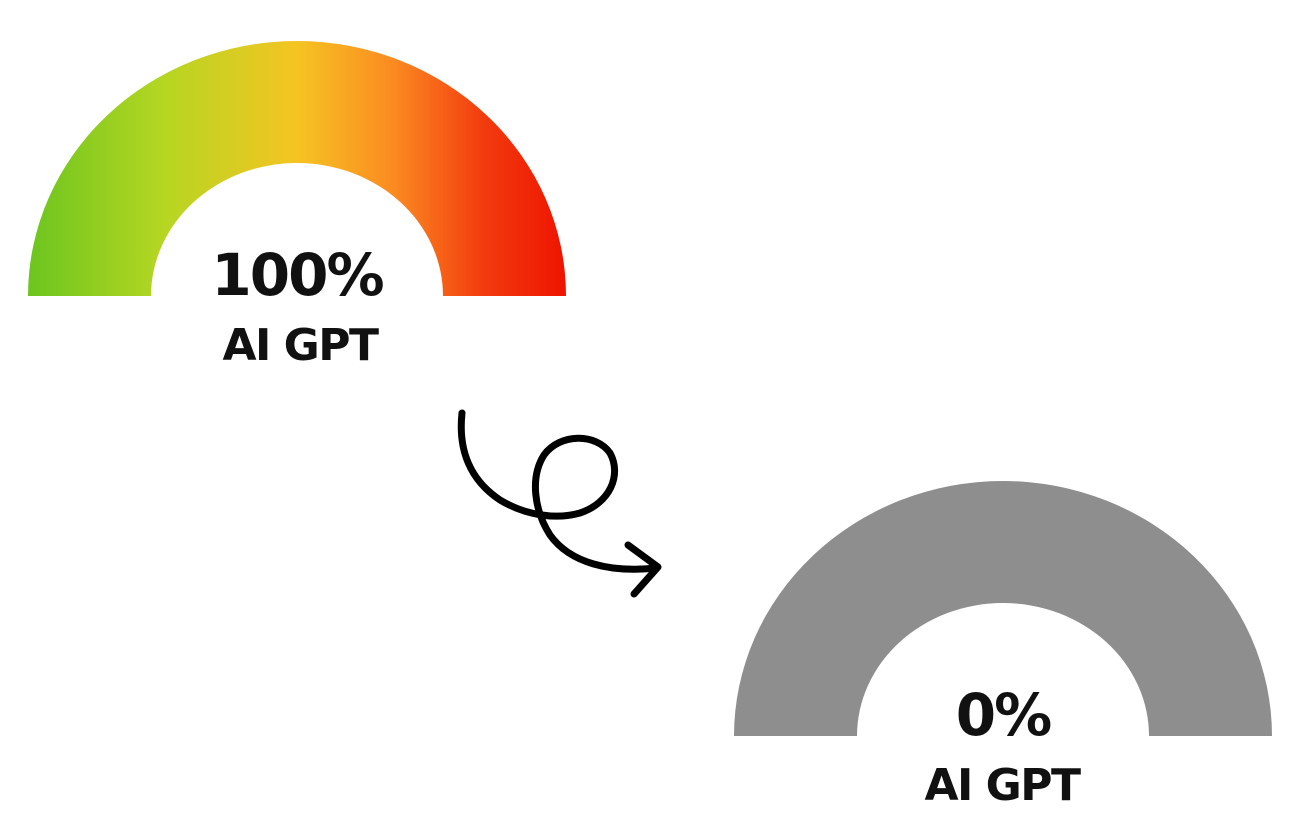 The image size is (1298, 814). I want to click on gauge-full-label: AI GPT, so click(300, 345).